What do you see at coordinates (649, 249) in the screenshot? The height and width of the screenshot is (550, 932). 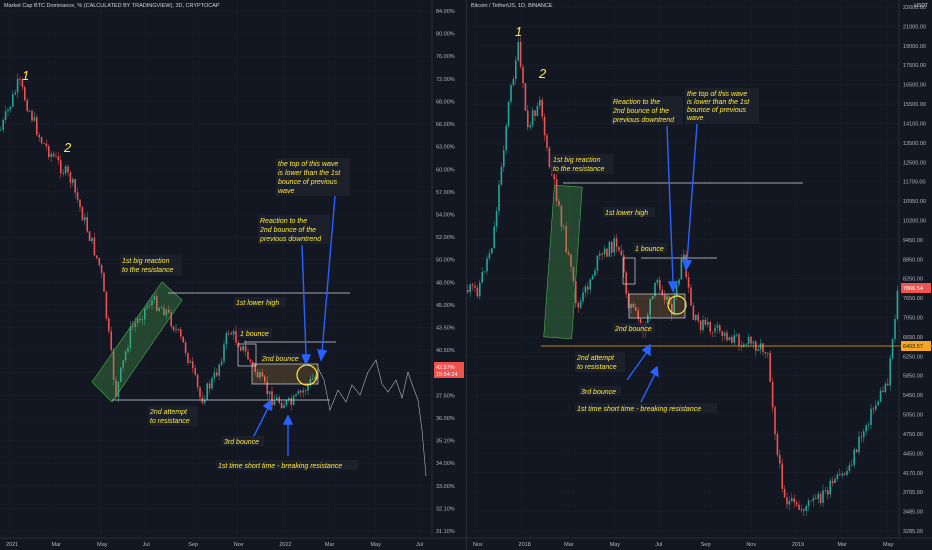 I see `right-note-bounce1: 1 bounce` at bounding box center [649, 249].